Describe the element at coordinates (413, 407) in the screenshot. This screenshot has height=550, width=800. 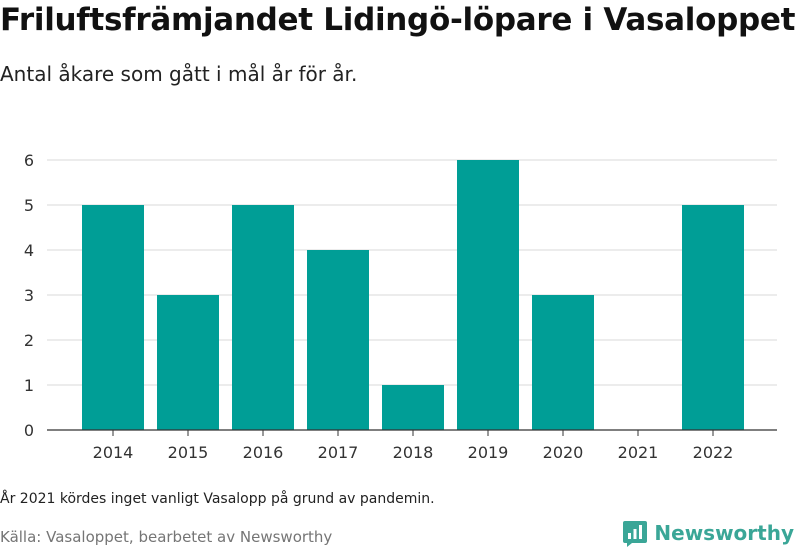
I see `bar-2018` at that location.